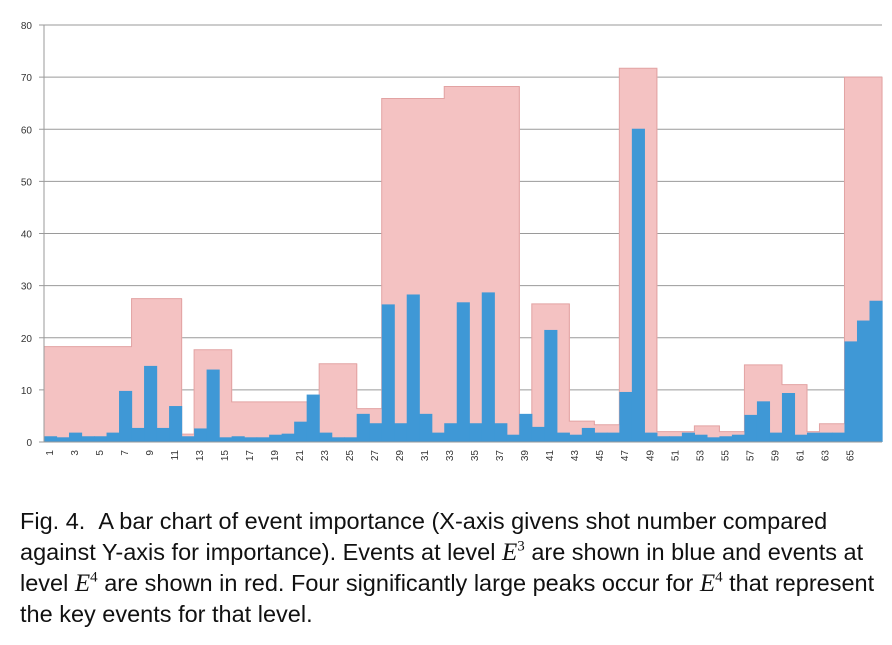 The image size is (892, 645). I want to click on x-tick-label-61: 61, so click(800, 456).